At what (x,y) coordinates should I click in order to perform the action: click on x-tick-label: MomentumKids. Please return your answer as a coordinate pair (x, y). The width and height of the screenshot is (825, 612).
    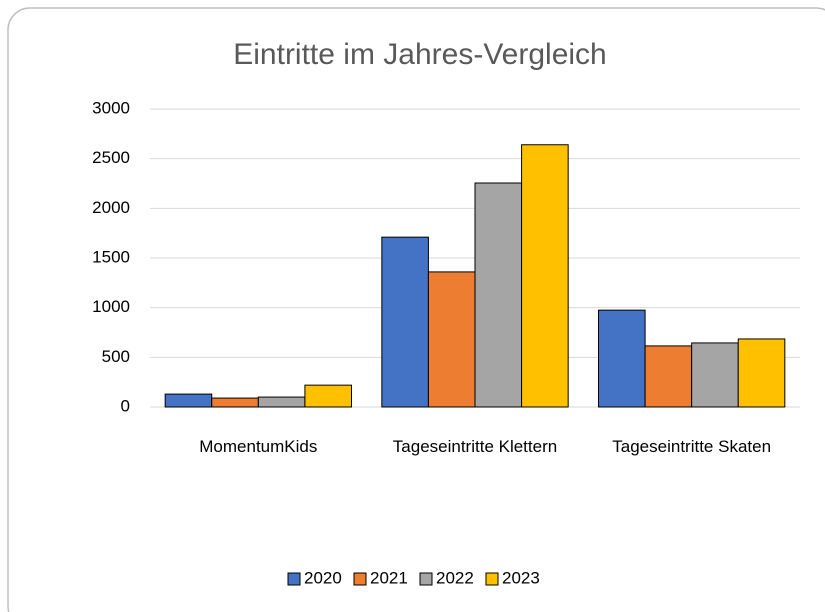
    Looking at the image, I should click on (258, 446).